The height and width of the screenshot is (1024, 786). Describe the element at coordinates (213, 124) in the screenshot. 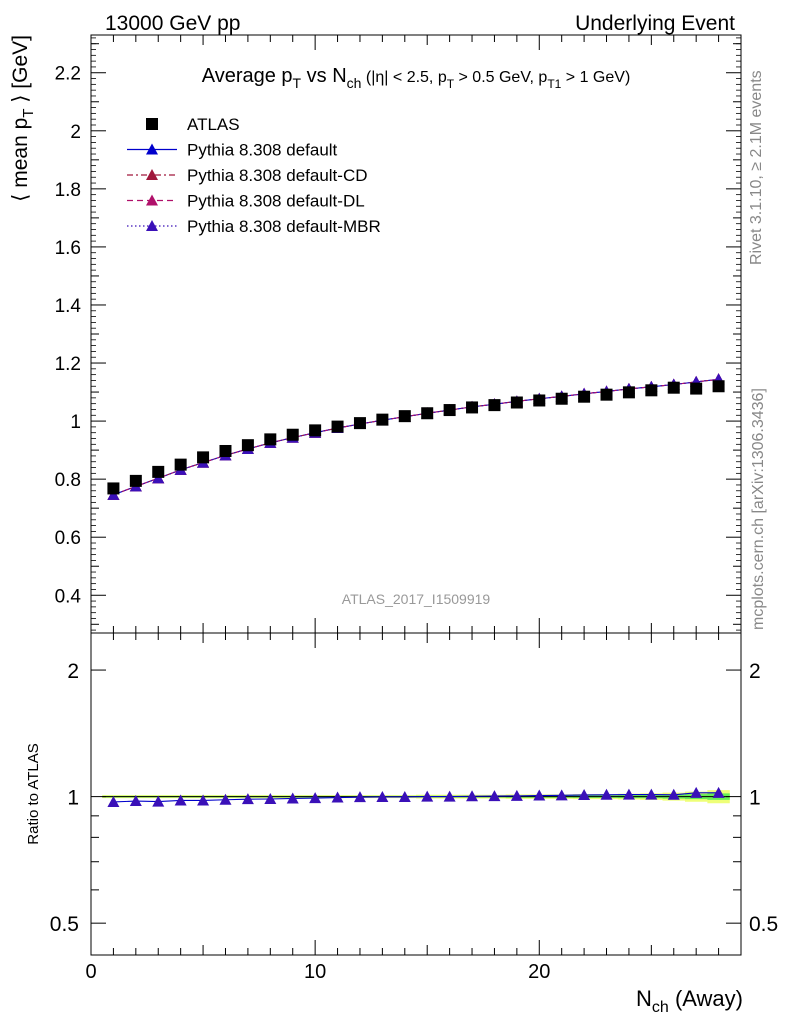

I see `legend-label: ATLAS` at that location.